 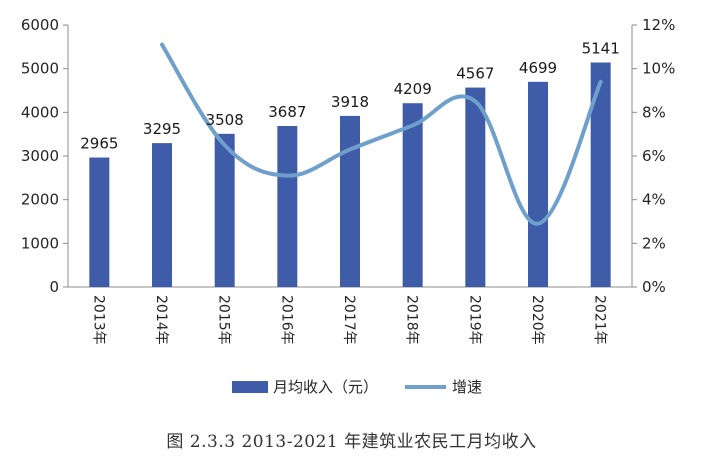 What do you see at coordinates (40, 25) in the screenshot?
I see `y-left-tick-label: 6000` at bounding box center [40, 25].